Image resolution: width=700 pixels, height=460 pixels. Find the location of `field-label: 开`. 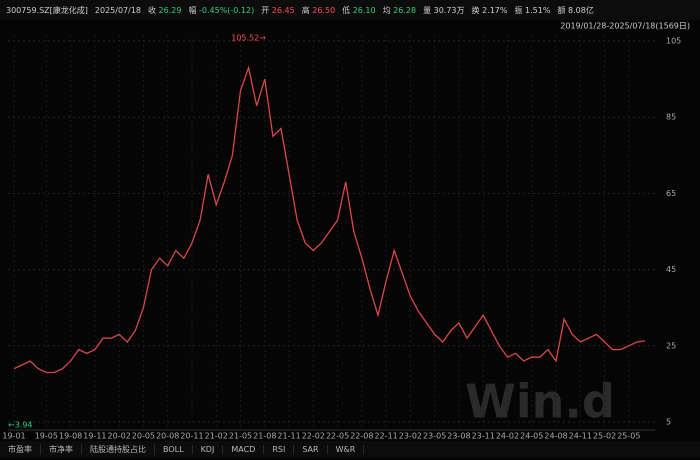

field-label: 开 is located at coordinates (265, 10).